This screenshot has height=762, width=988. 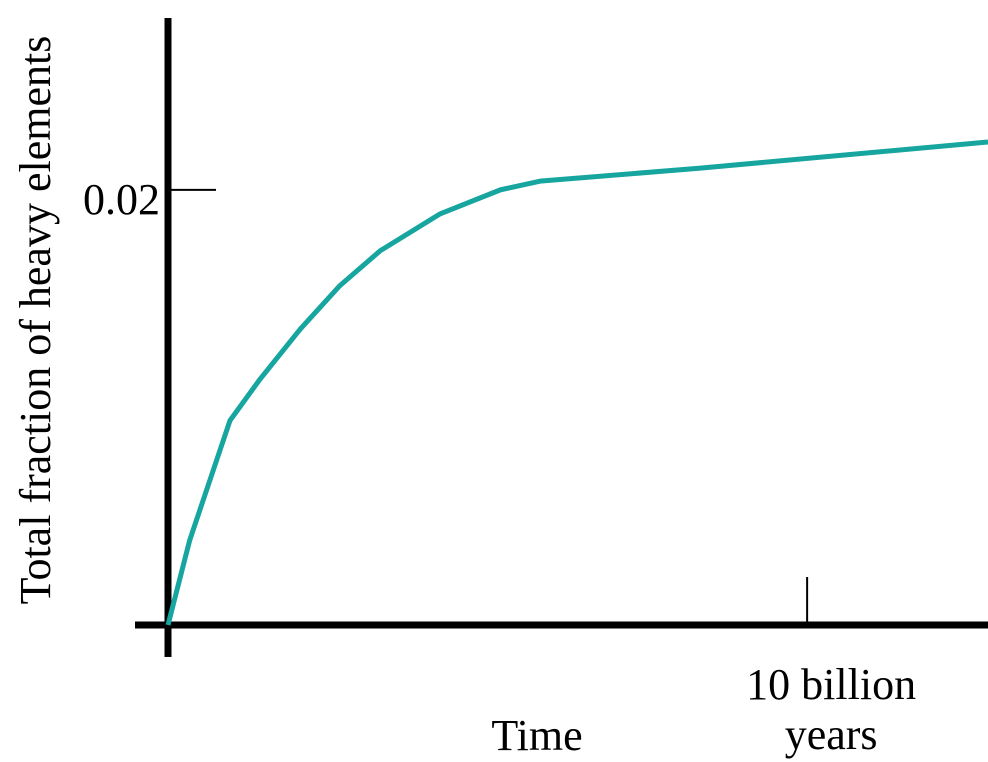 What do you see at coordinates (121, 199) in the screenshot?
I see `y-tick-label: 0.02` at bounding box center [121, 199].